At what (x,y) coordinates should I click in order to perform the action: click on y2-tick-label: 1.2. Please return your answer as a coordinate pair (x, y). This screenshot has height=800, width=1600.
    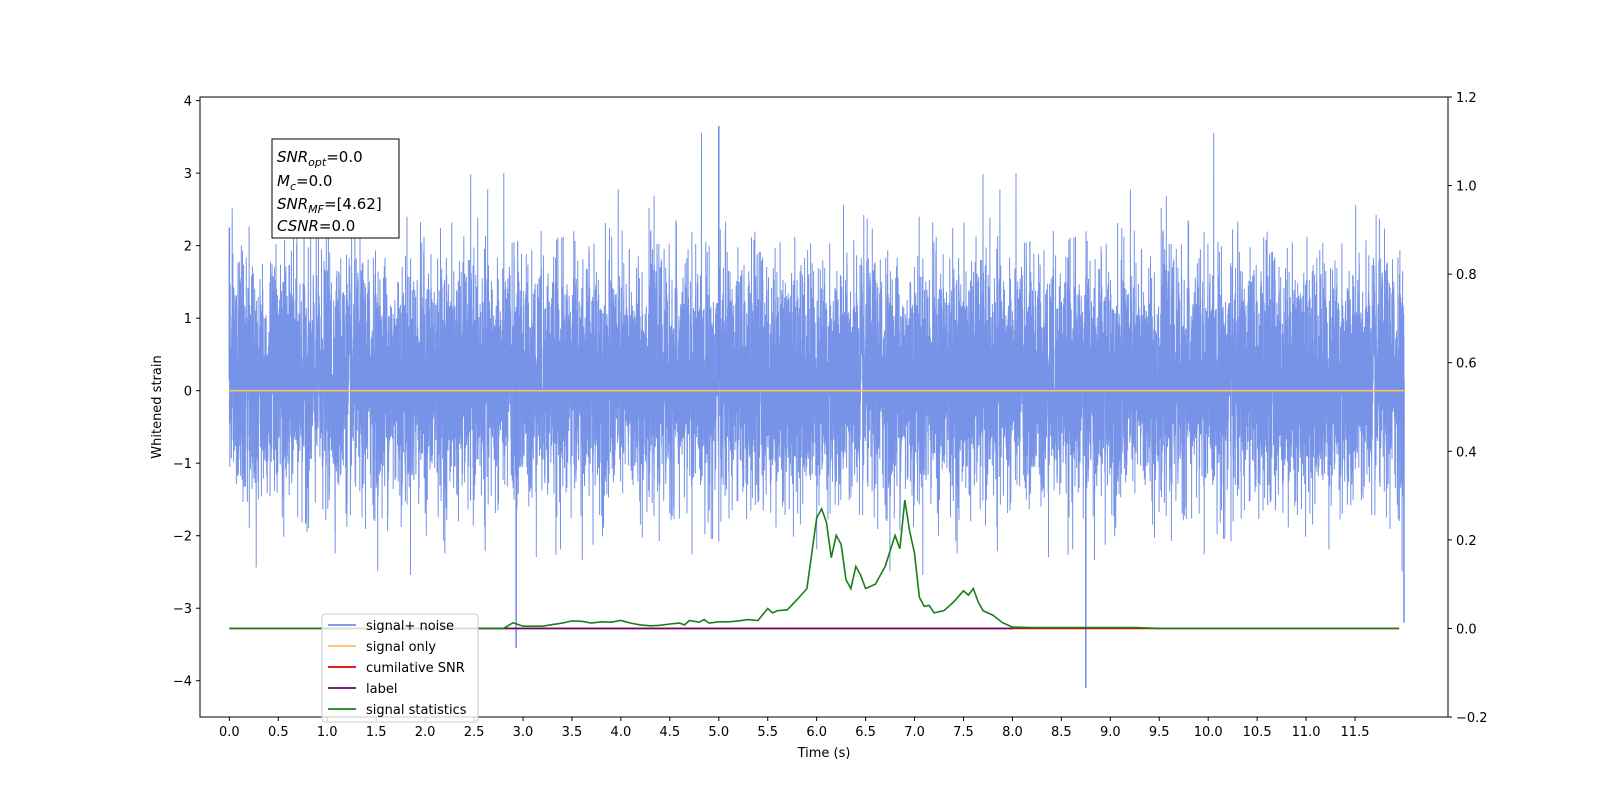
    Looking at the image, I should click on (1466, 98).